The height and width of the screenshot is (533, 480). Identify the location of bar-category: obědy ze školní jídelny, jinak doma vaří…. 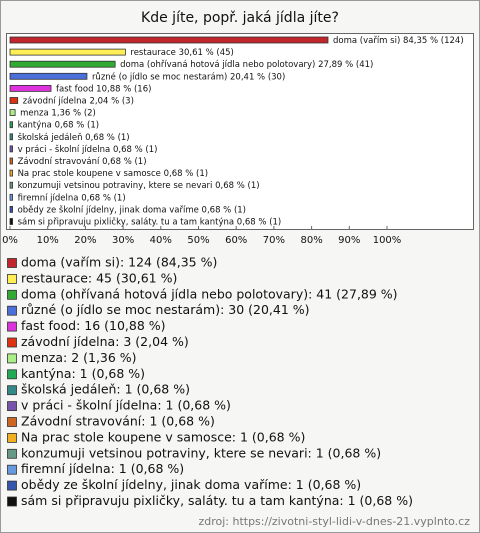
(108, 209).